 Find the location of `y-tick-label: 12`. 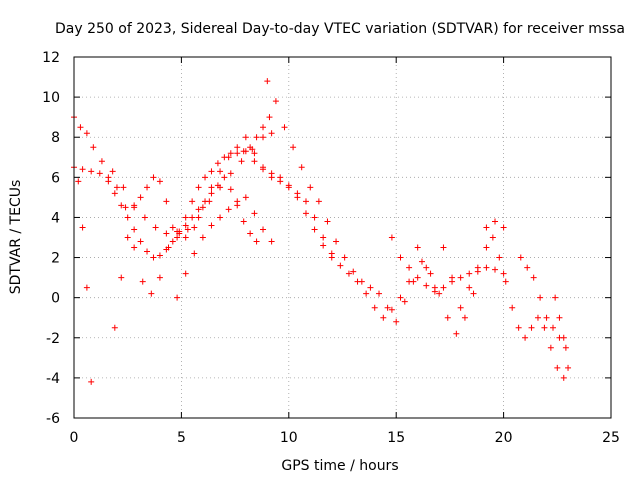

y-tick-label: 12 is located at coordinates (51, 58).